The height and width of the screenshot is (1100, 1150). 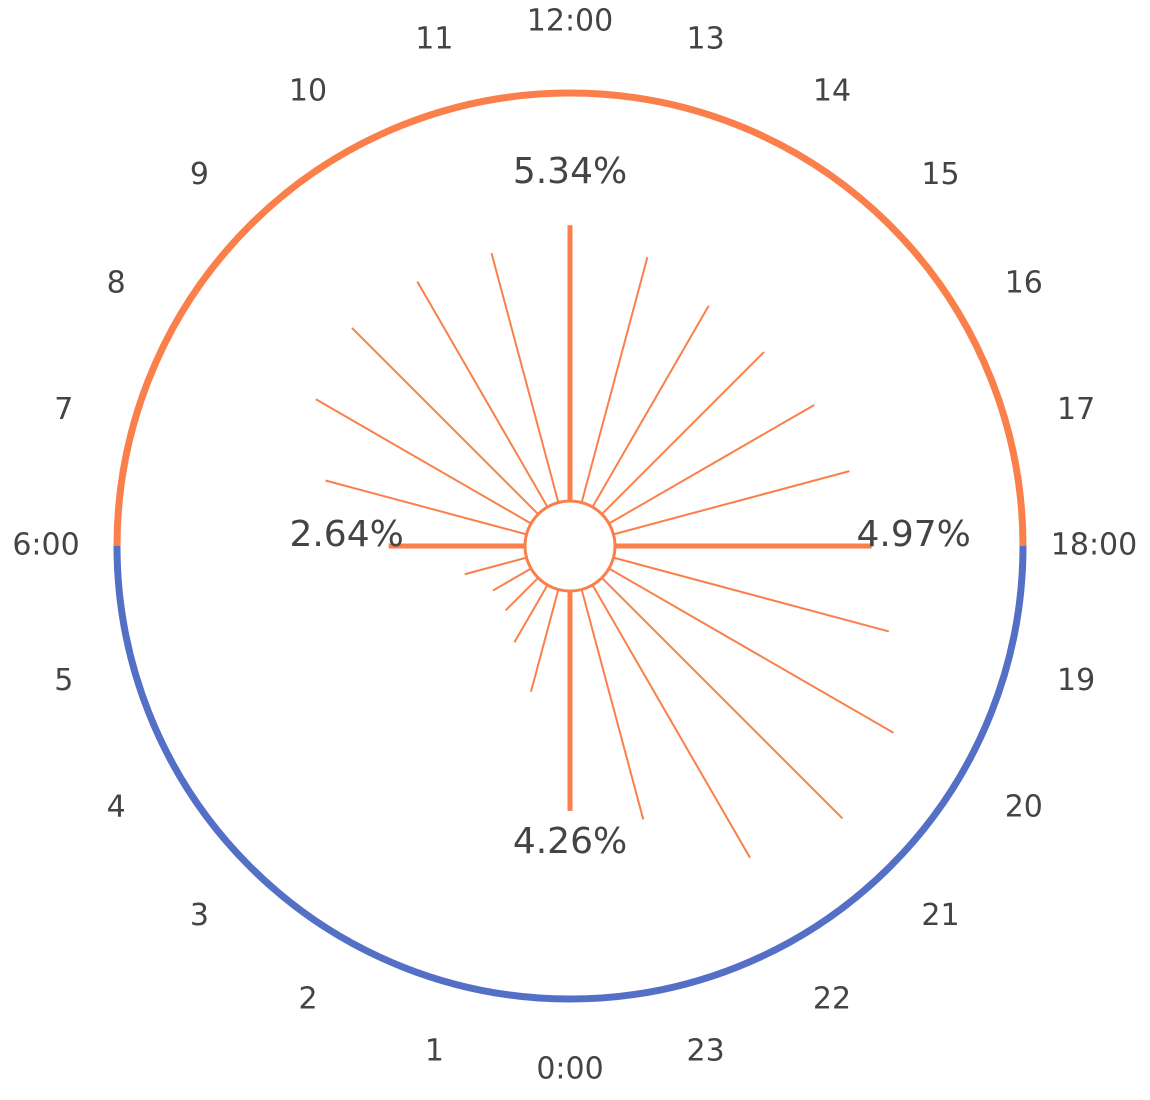 What do you see at coordinates (570, 21) in the screenshot?
I see `hour-label: 12:00` at bounding box center [570, 21].